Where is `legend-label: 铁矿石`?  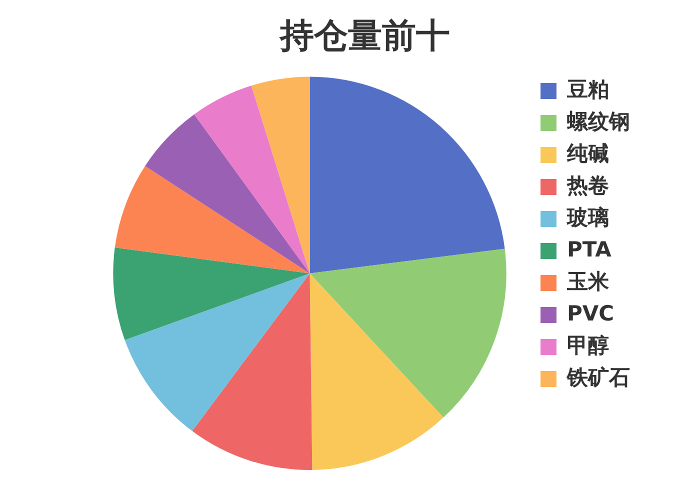
legend-label: 铁矿石 is located at coordinates (598, 377).